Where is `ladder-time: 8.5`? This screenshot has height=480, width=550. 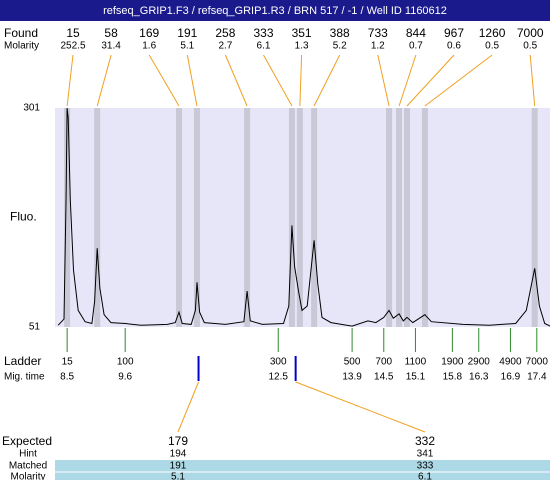 ladder-time: 8.5 is located at coordinates (67, 377).